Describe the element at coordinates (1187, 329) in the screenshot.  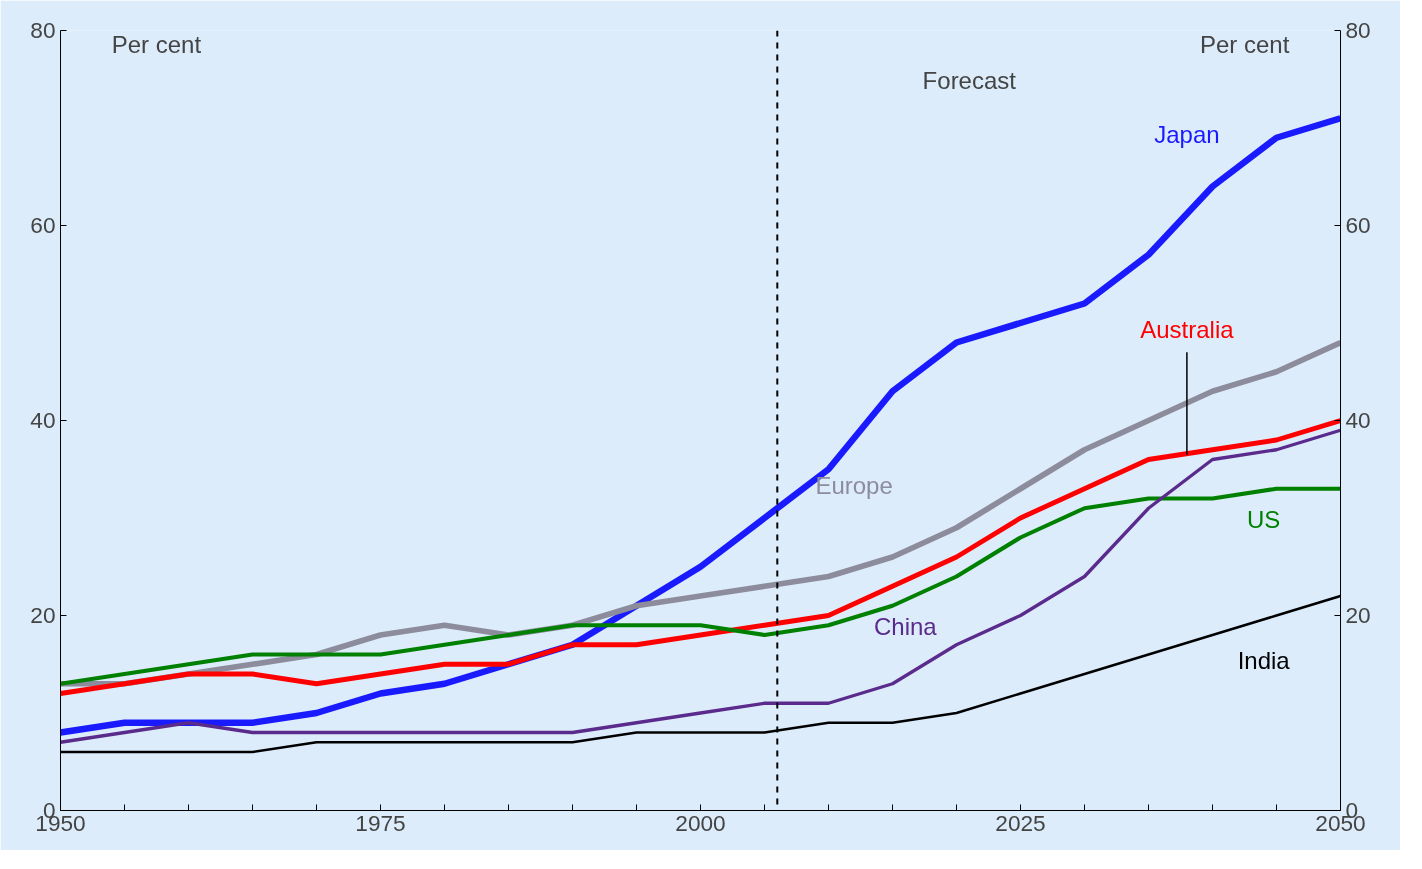
I see `text: Australia` at that location.